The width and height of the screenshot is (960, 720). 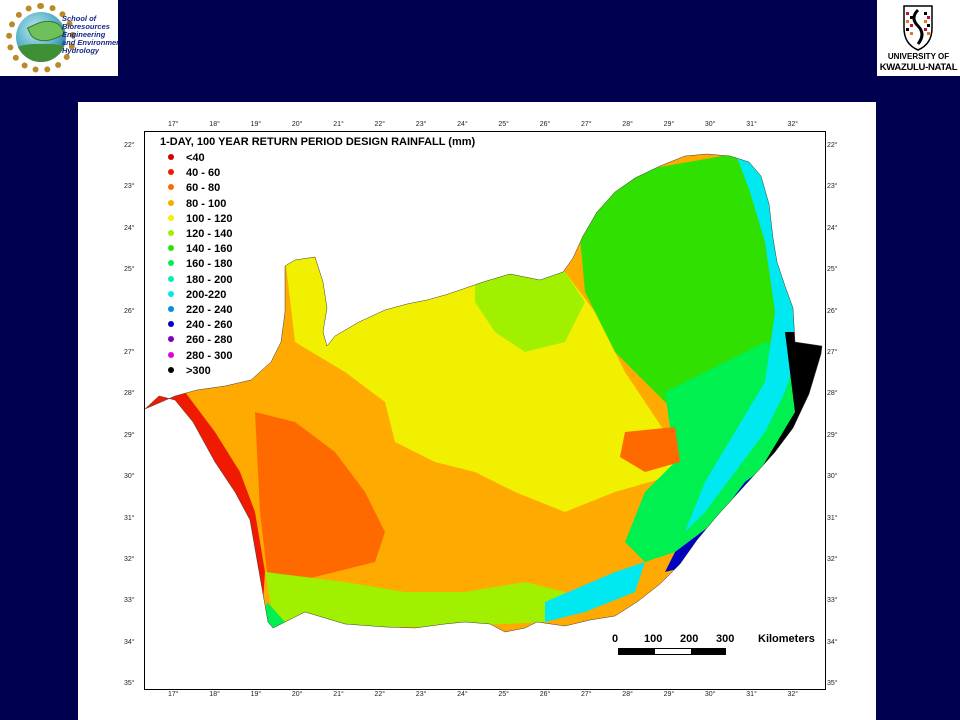 What do you see at coordinates (209, 218) in the screenshot?
I see `legend-label: 100 - 120` at bounding box center [209, 218].